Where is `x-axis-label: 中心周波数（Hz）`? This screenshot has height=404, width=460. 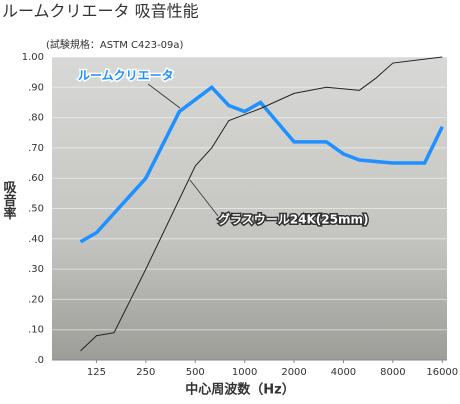
x-axis-label: 中心周波数（Hz） is located at coordinates (239, 390).